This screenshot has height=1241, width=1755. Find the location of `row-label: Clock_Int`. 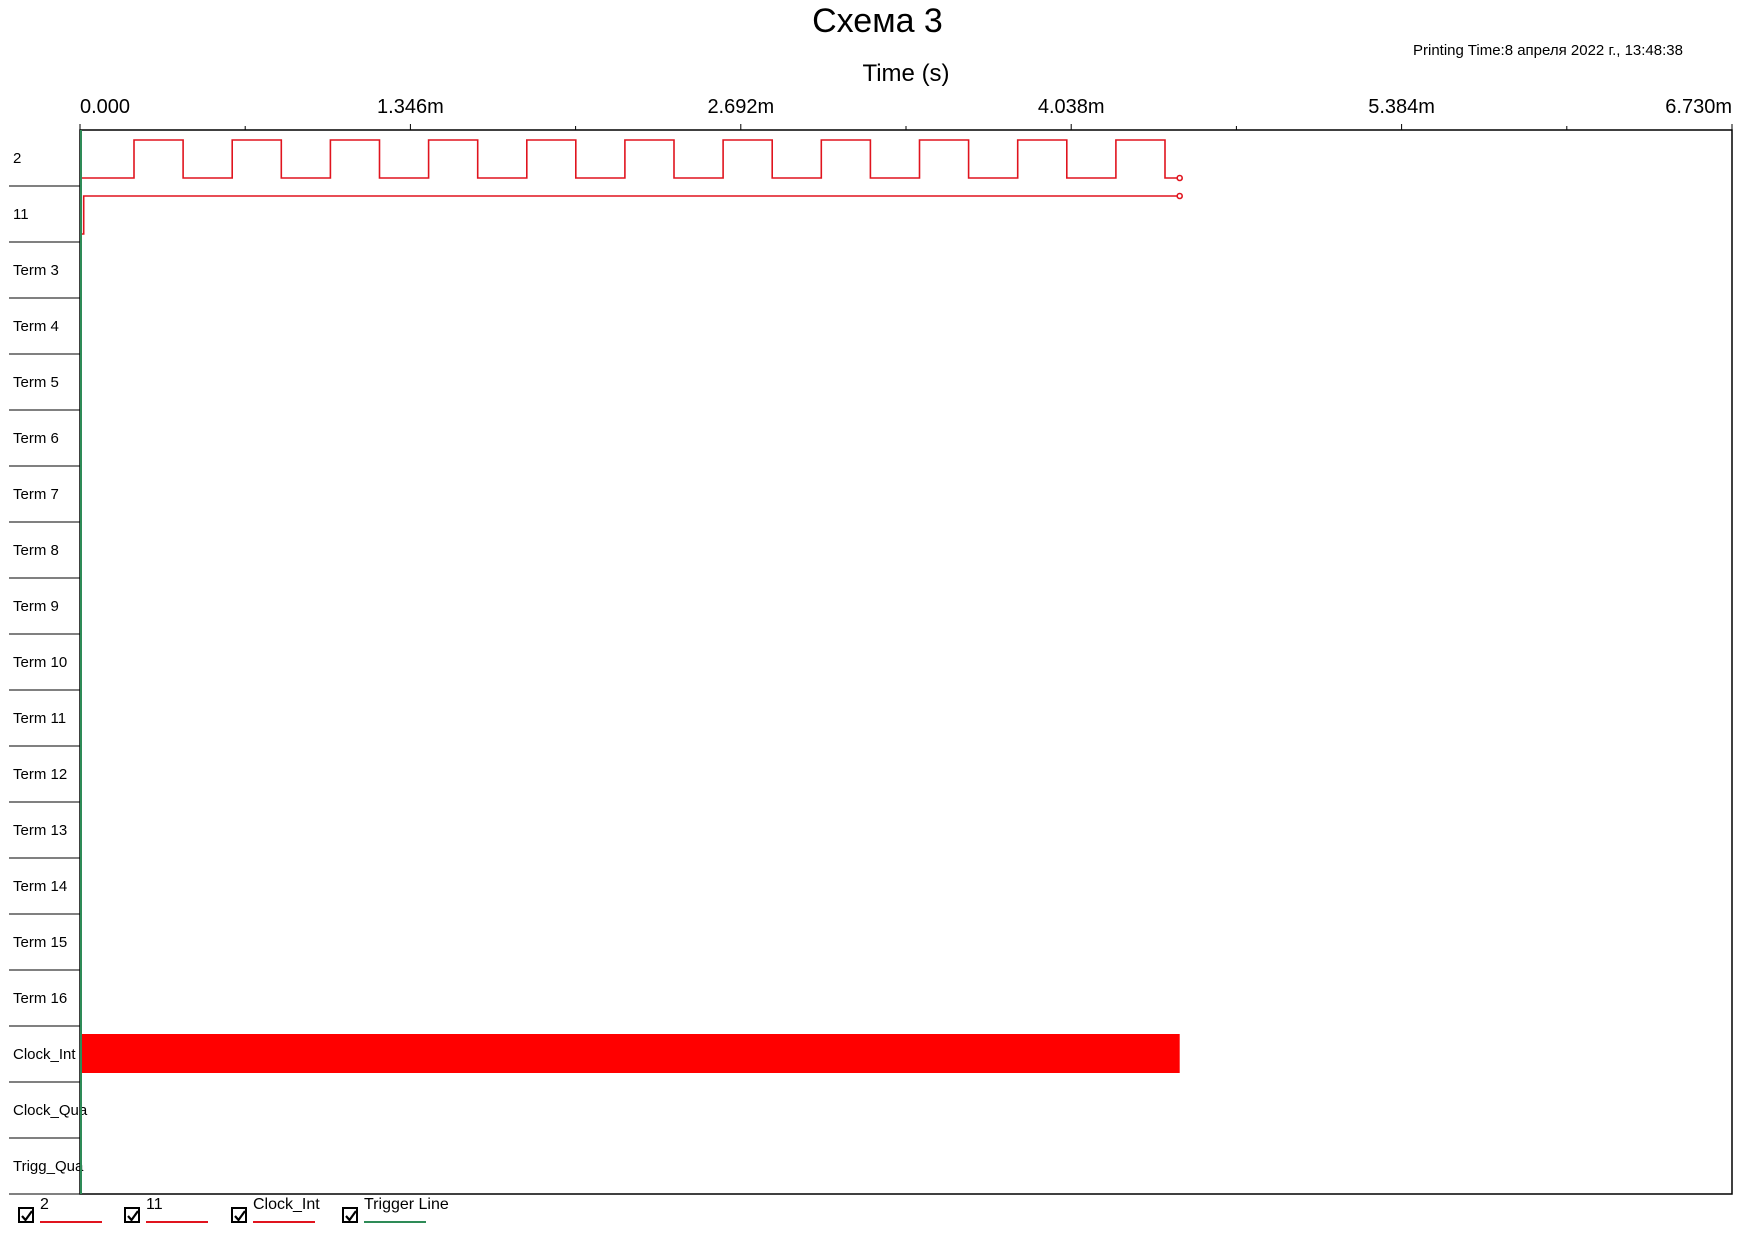

row-label: Clock_Int is located at coordinates (44, 1054).